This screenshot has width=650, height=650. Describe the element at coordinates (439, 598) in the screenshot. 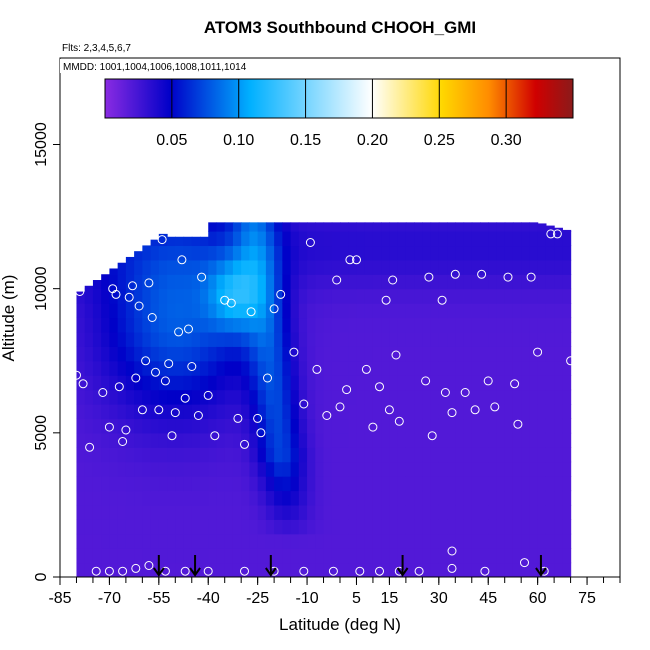

I see `x-tick-label: 30` at that location.